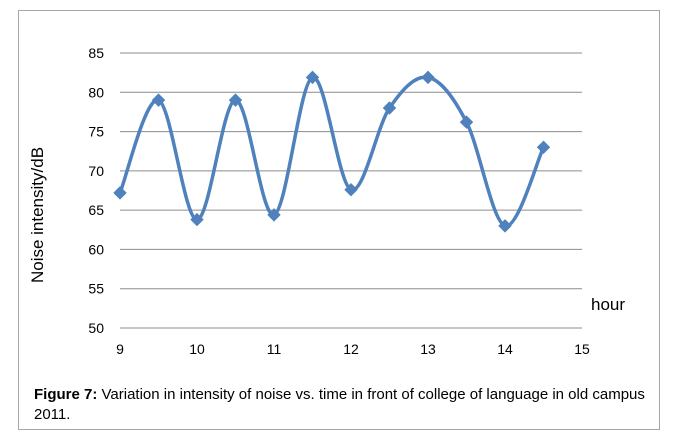 This screenshot has width=681, height=439. I want to click on x-tick-labels: 9 10 11 12 13 14 15, so click(353, 349).